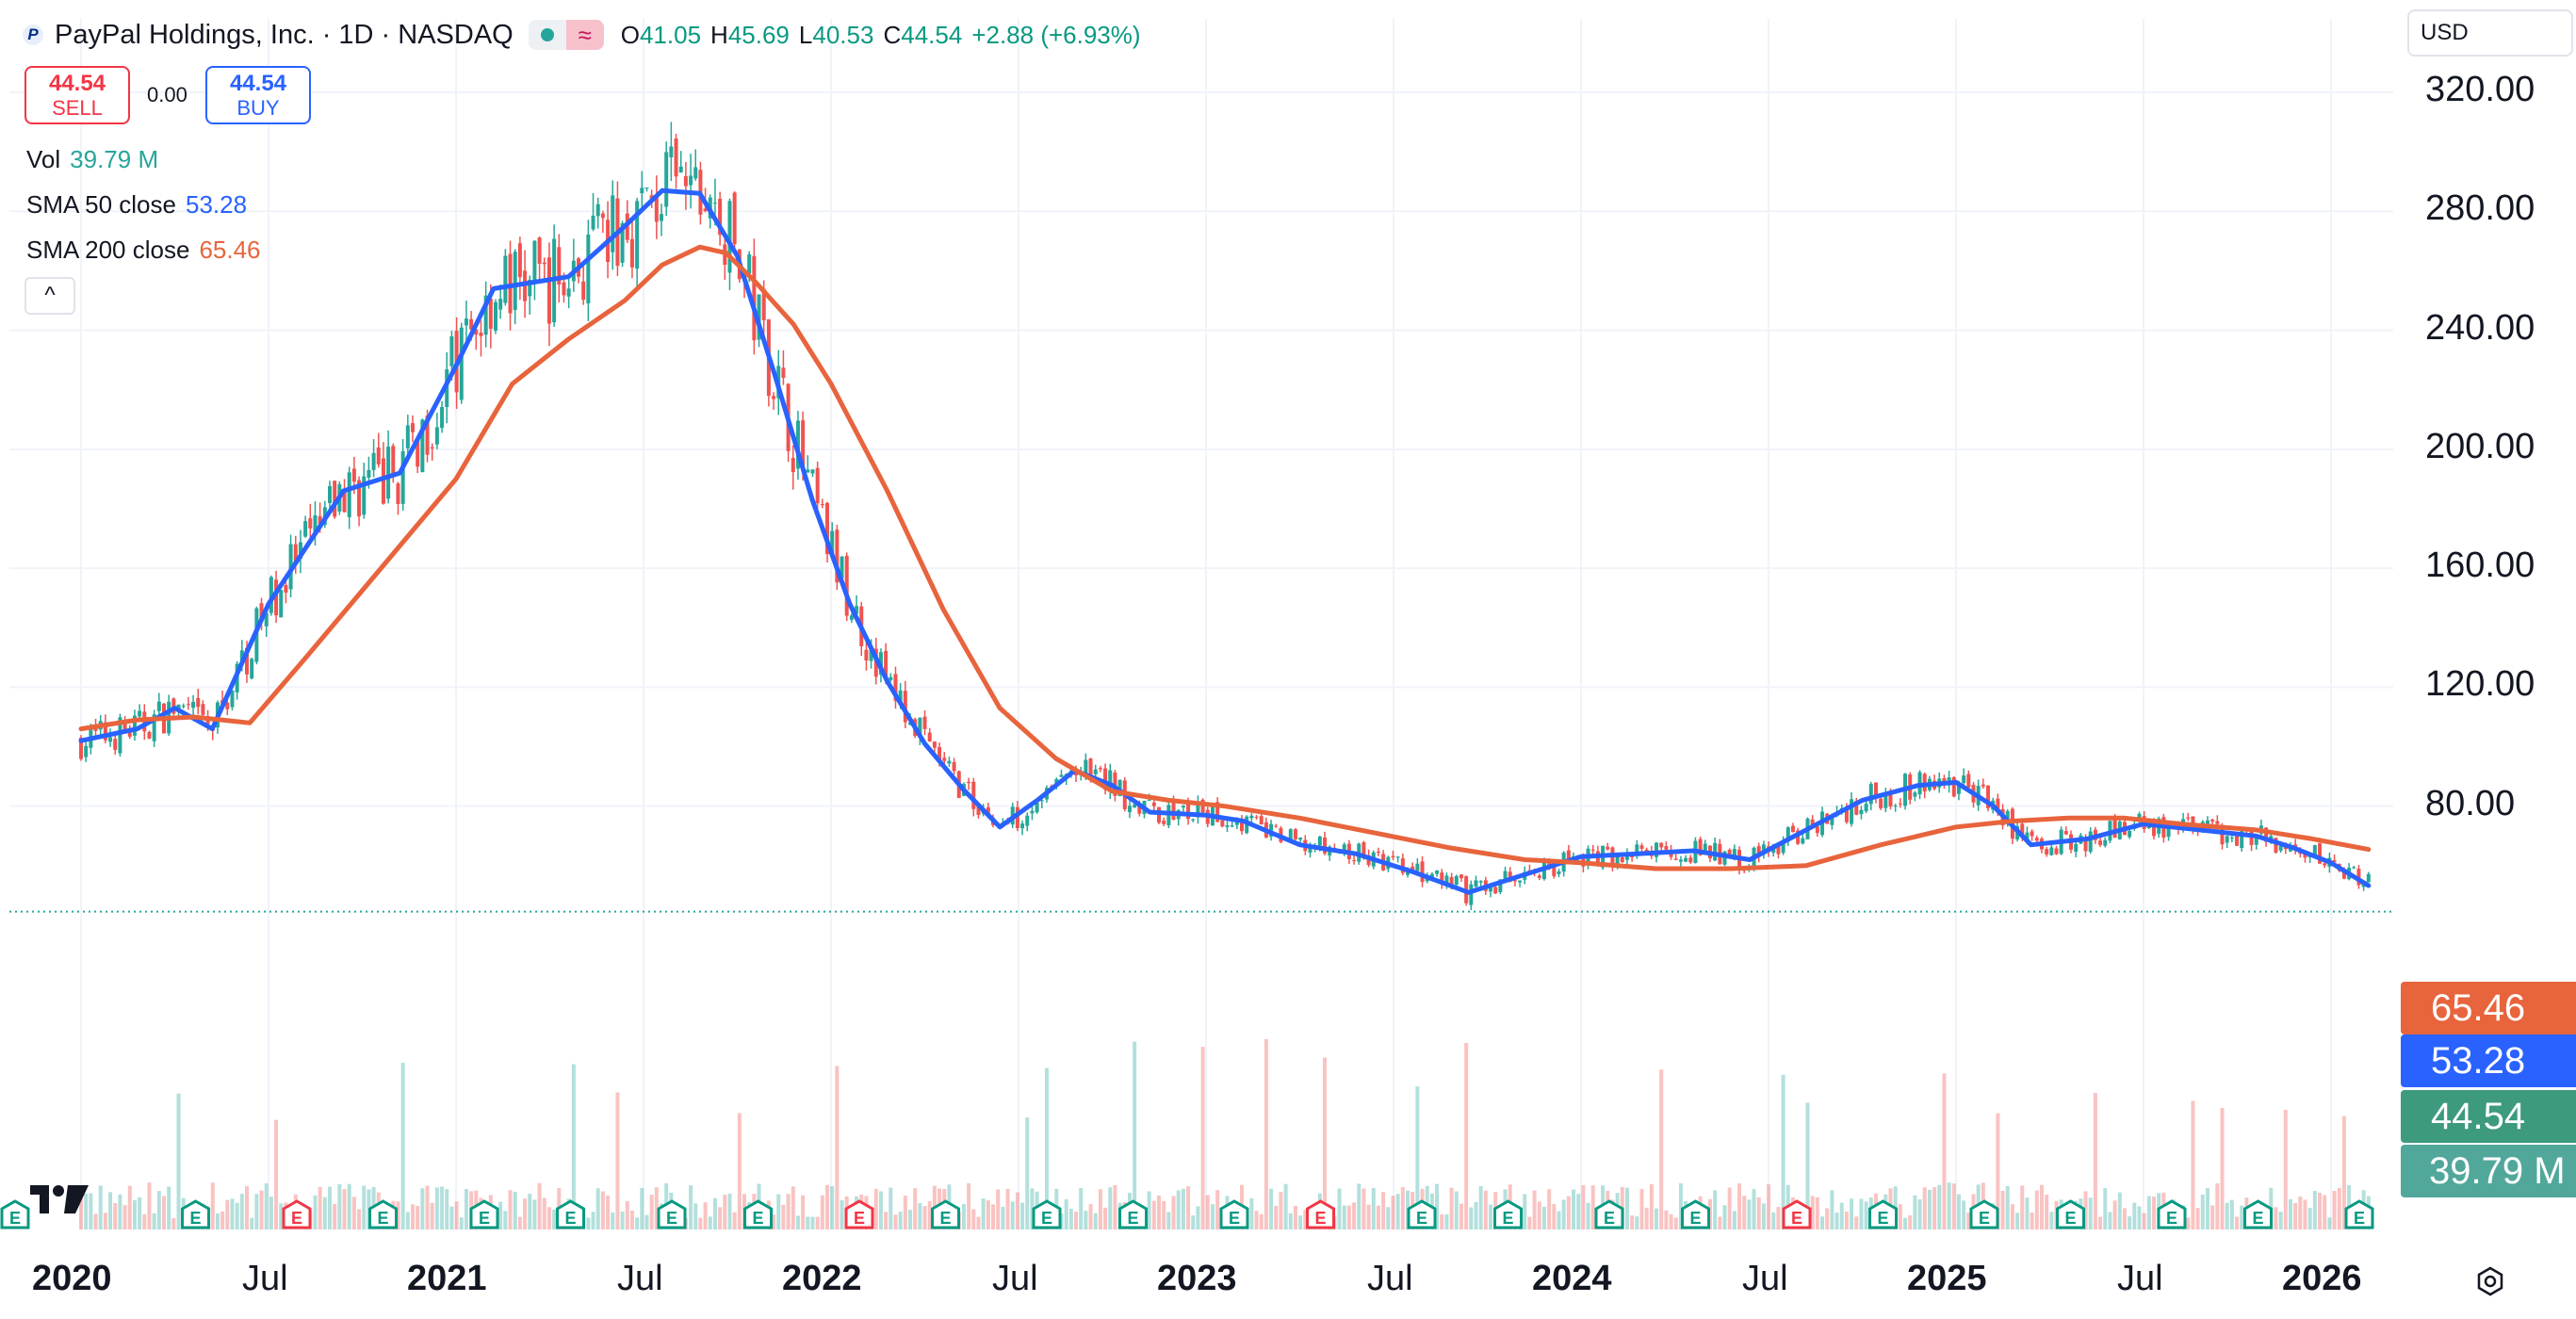 This screenshot has width=2576, height=1319. Describe the element at coordinates (77, 95) in the screenshot. I see `sell-button: 44.54 SELL` at that location.